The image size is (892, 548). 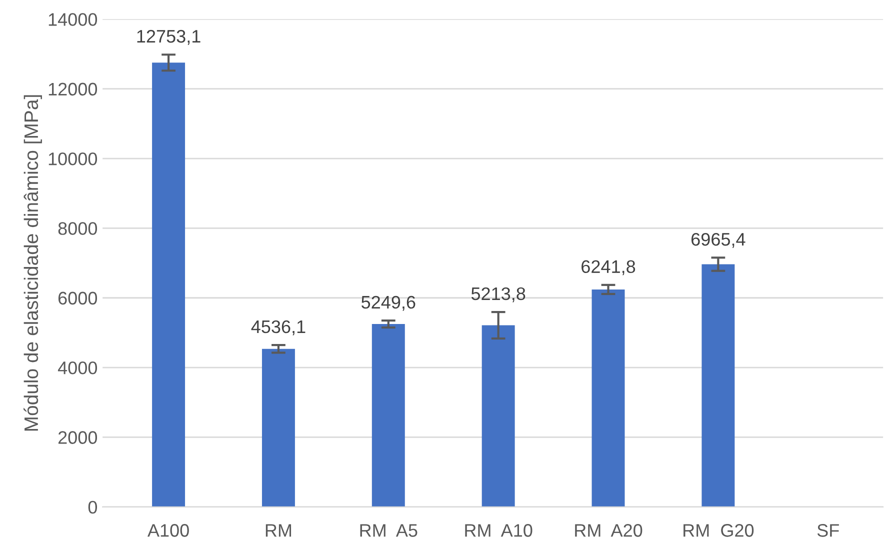 What do you see at coordinates (828, 530) in the screenshot?
I see `x-tick-label: SF` at bounding box center [828, 530].